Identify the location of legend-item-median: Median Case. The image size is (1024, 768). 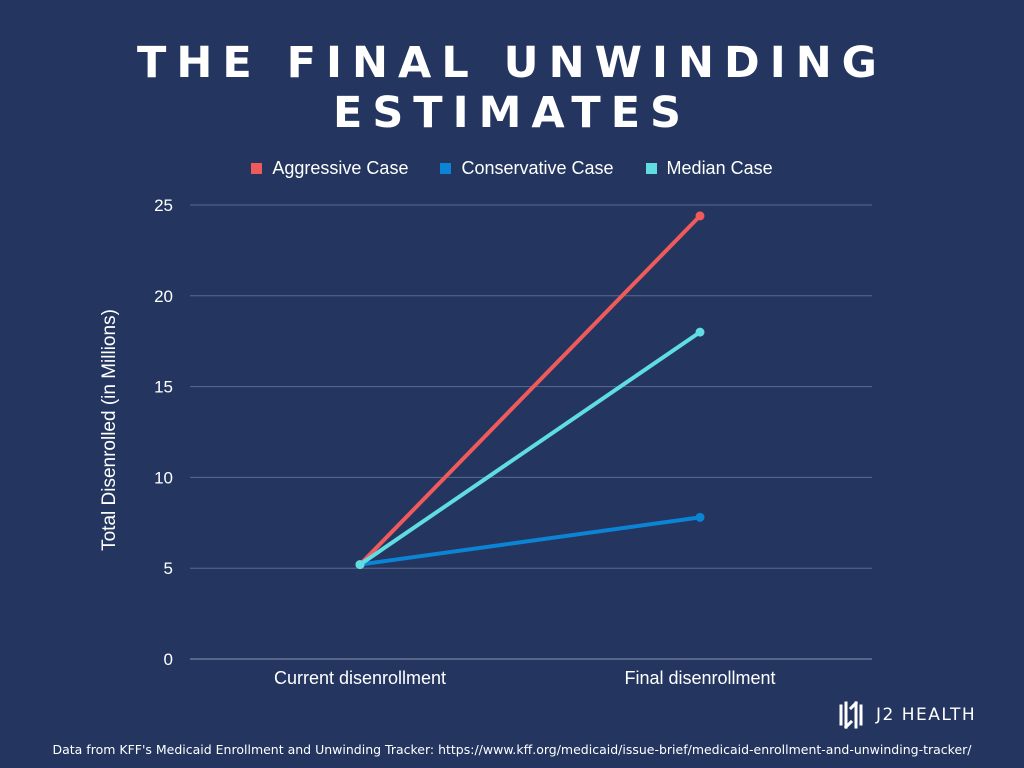
(709, 168).